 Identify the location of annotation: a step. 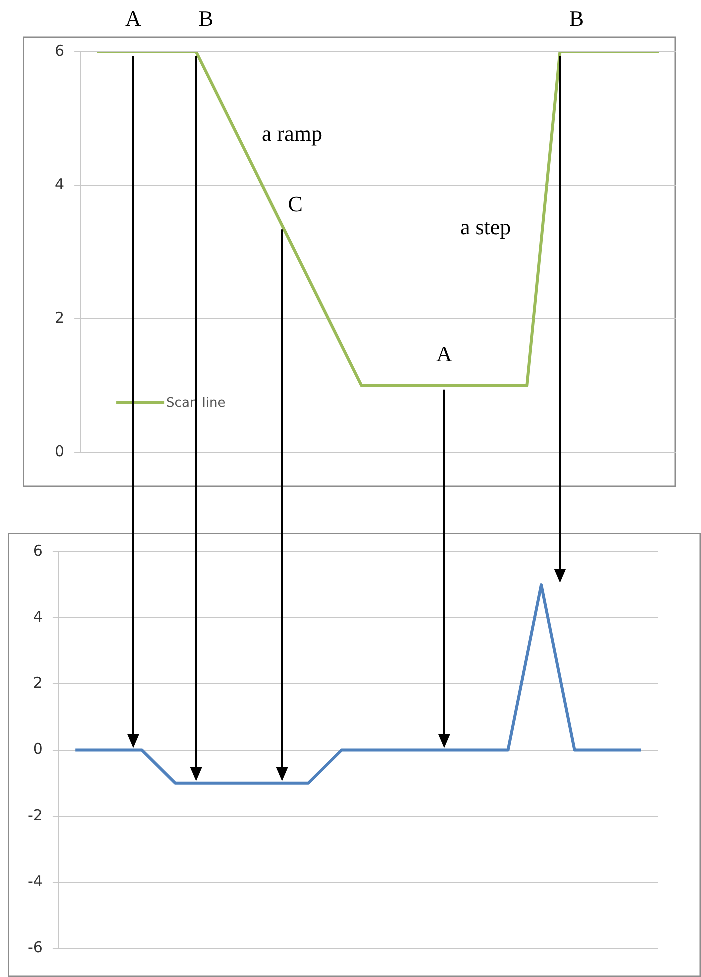
(486, 227).